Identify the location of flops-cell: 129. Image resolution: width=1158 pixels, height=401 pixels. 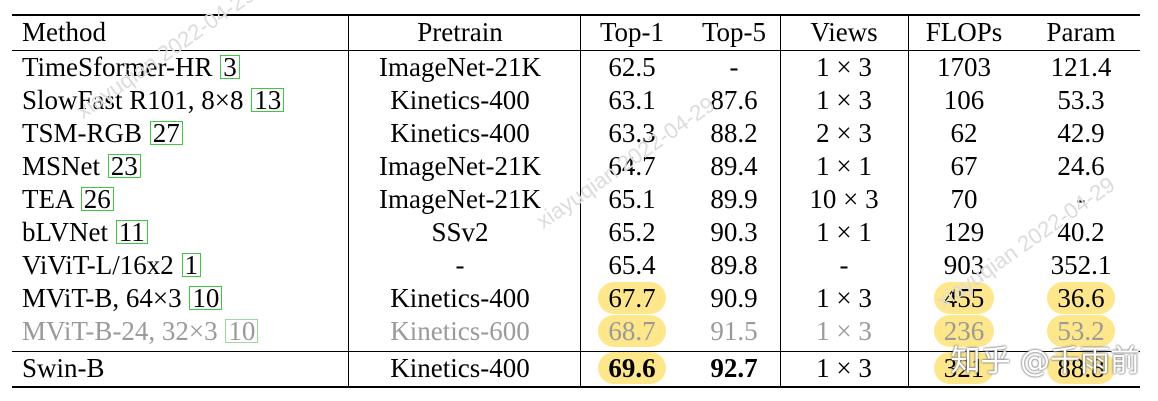
(964, 232).